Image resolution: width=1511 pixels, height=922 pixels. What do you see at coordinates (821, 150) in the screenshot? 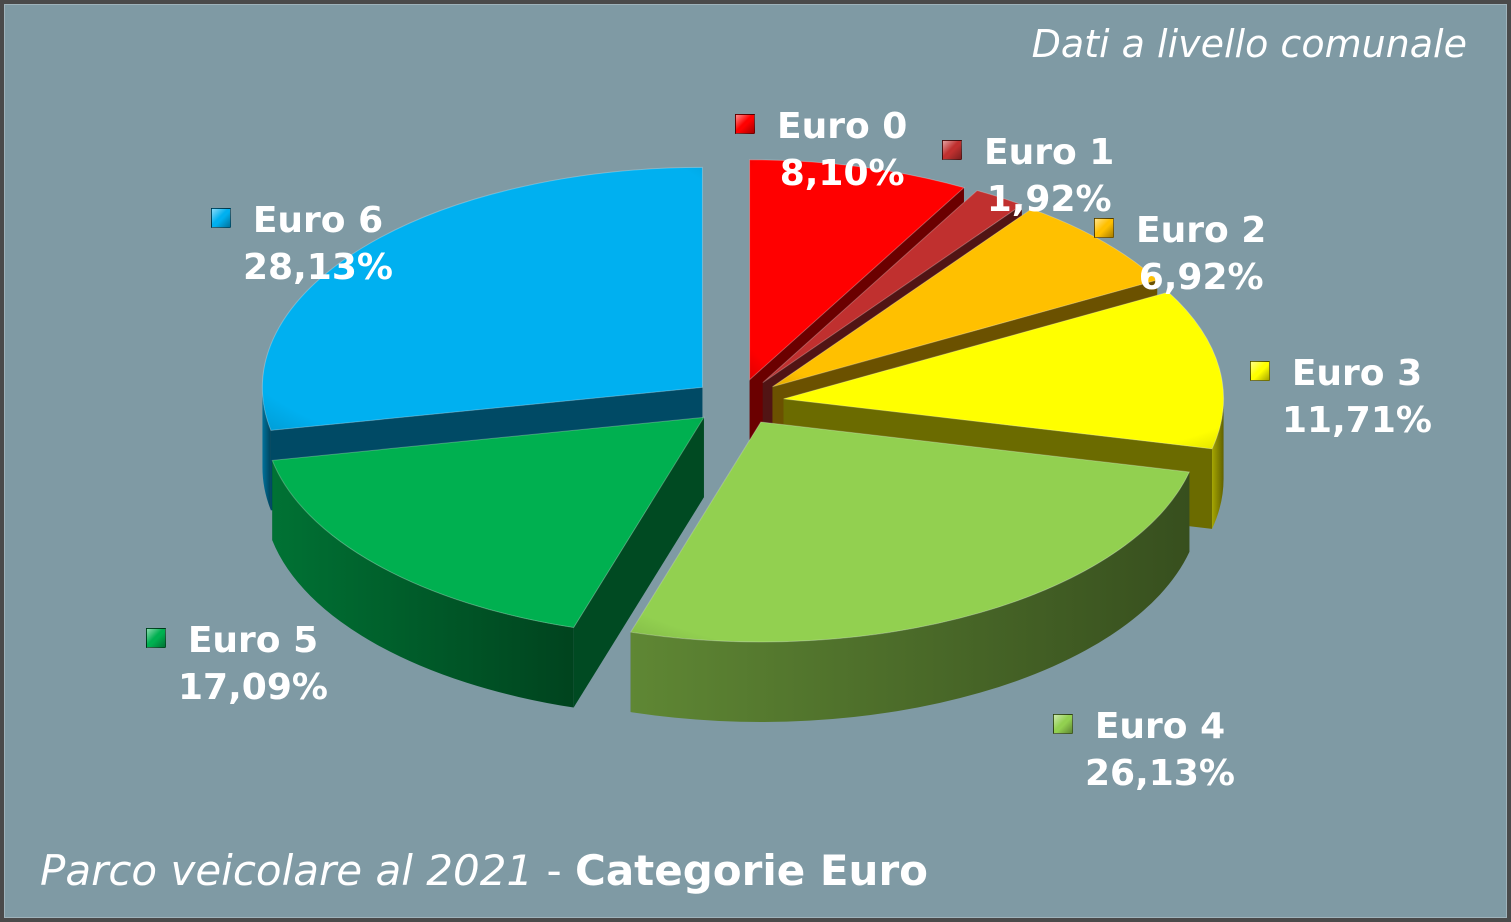
I see `data-label-euro-0: Euro 0 8,10%` at bounding box center [821, 150].